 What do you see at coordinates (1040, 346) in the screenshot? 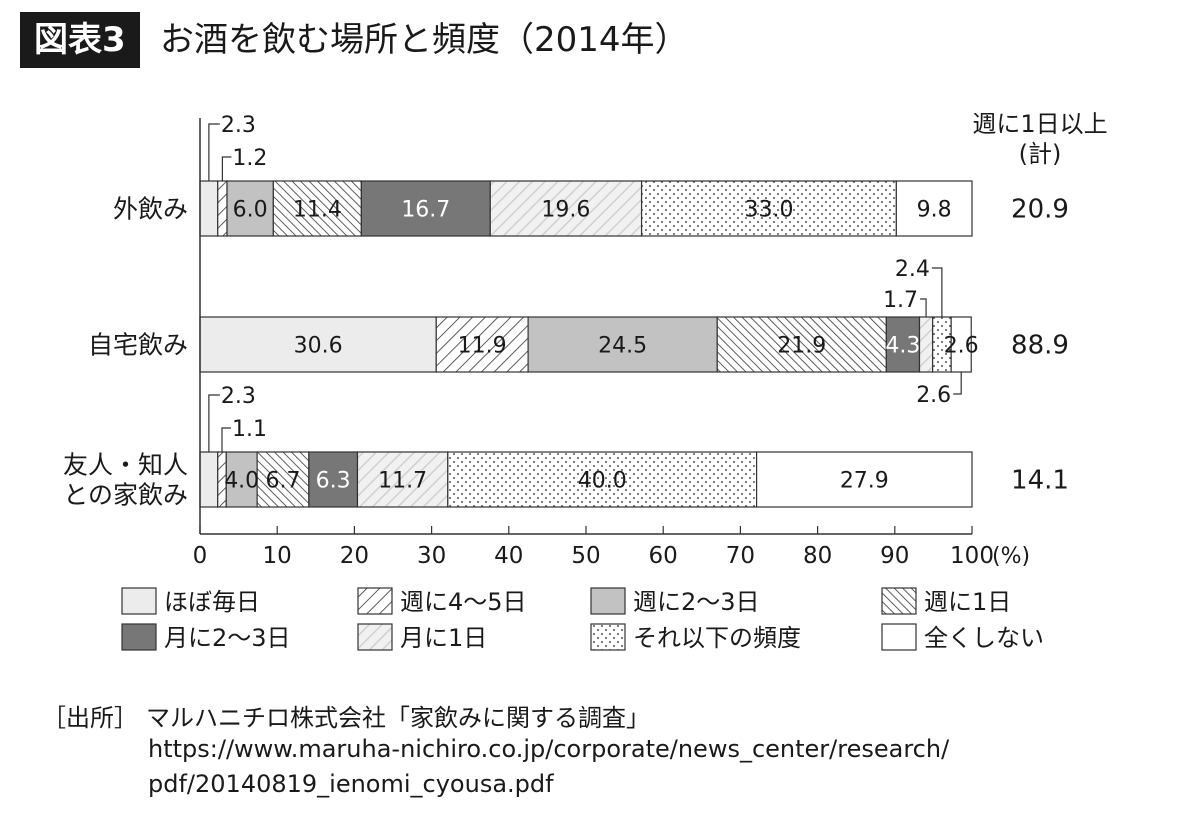
I see `total-value-2: 88.9` at bounding box center [1040, 346].